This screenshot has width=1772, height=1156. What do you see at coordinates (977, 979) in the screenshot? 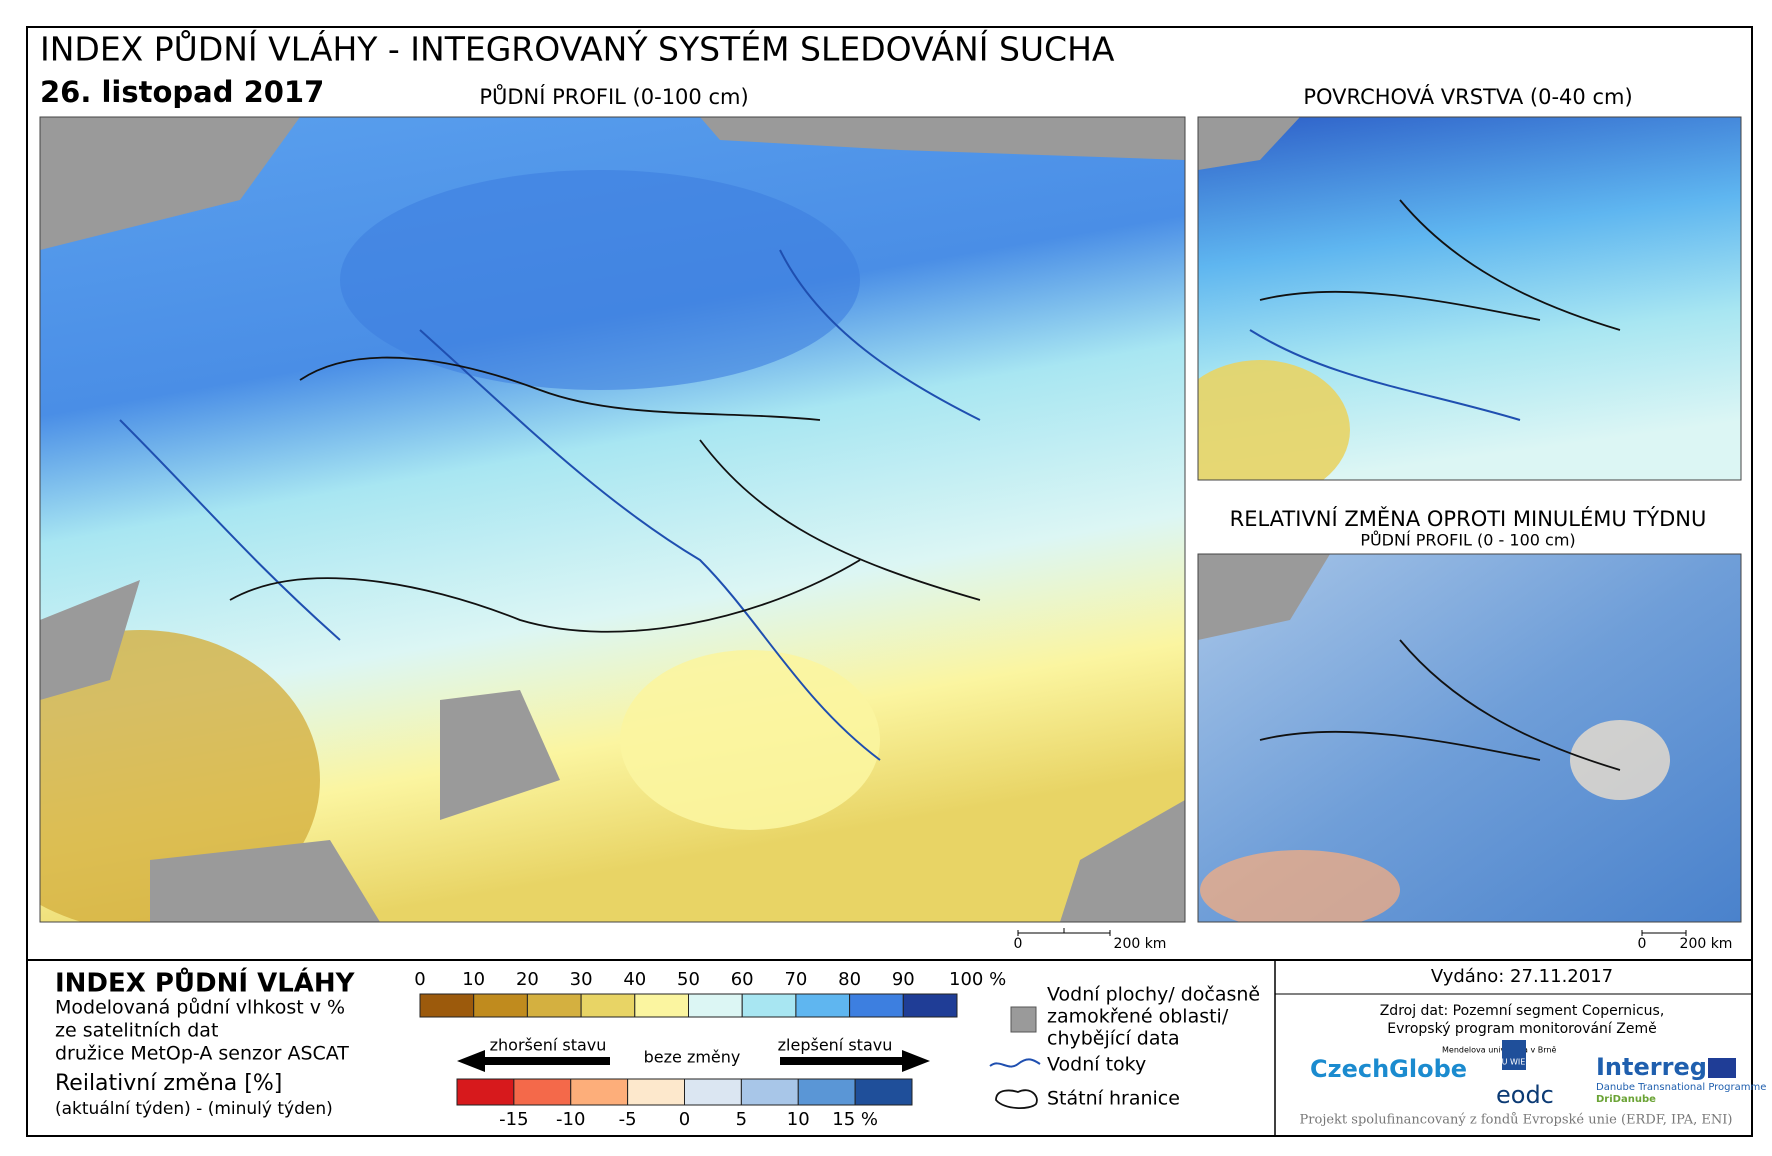
I see `scale-label: 100 %` at bounding box center [977, 979].